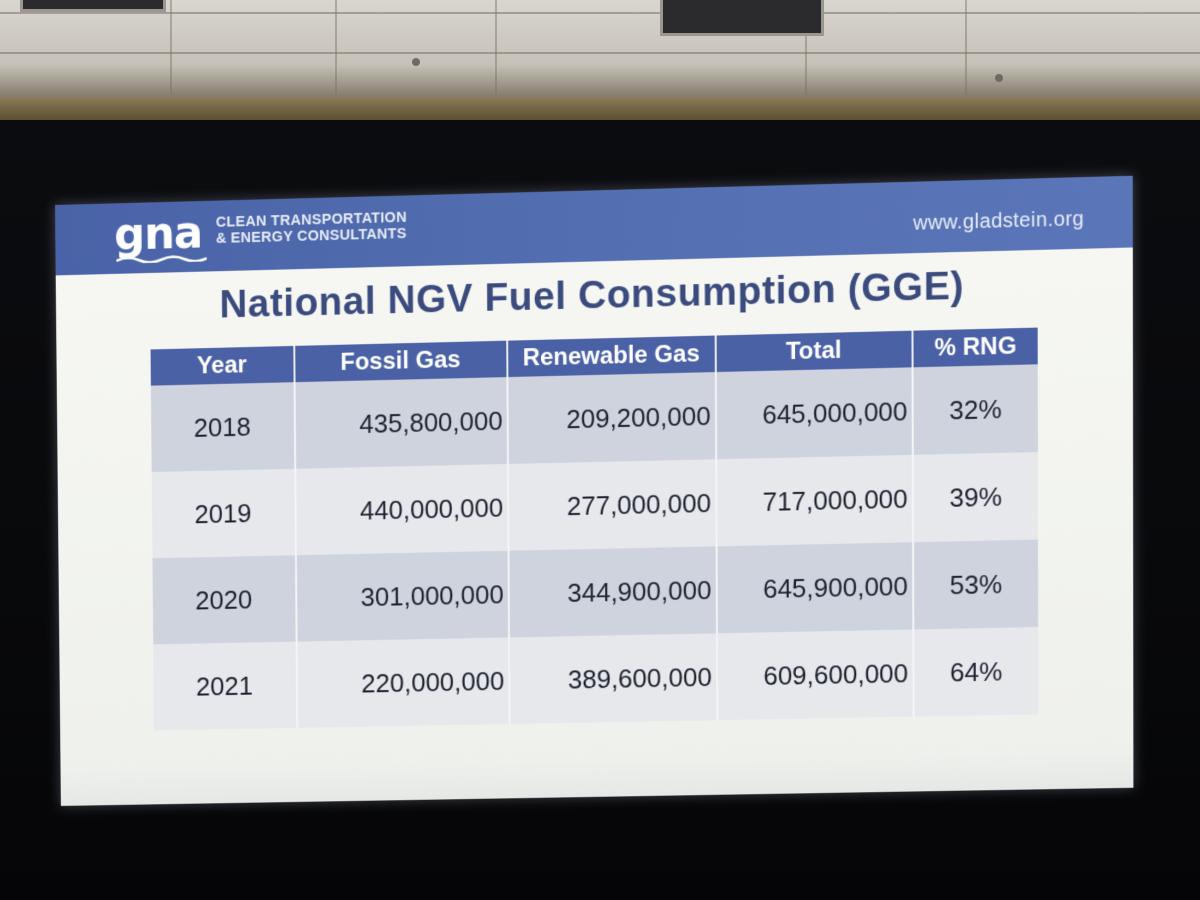 The height and width of the screenshot is (900, 1200). What do you see at coordinates (975, 672) in the screenshot?
I see `cell-pct-rng: 64%` at bounding box center [975, 672].